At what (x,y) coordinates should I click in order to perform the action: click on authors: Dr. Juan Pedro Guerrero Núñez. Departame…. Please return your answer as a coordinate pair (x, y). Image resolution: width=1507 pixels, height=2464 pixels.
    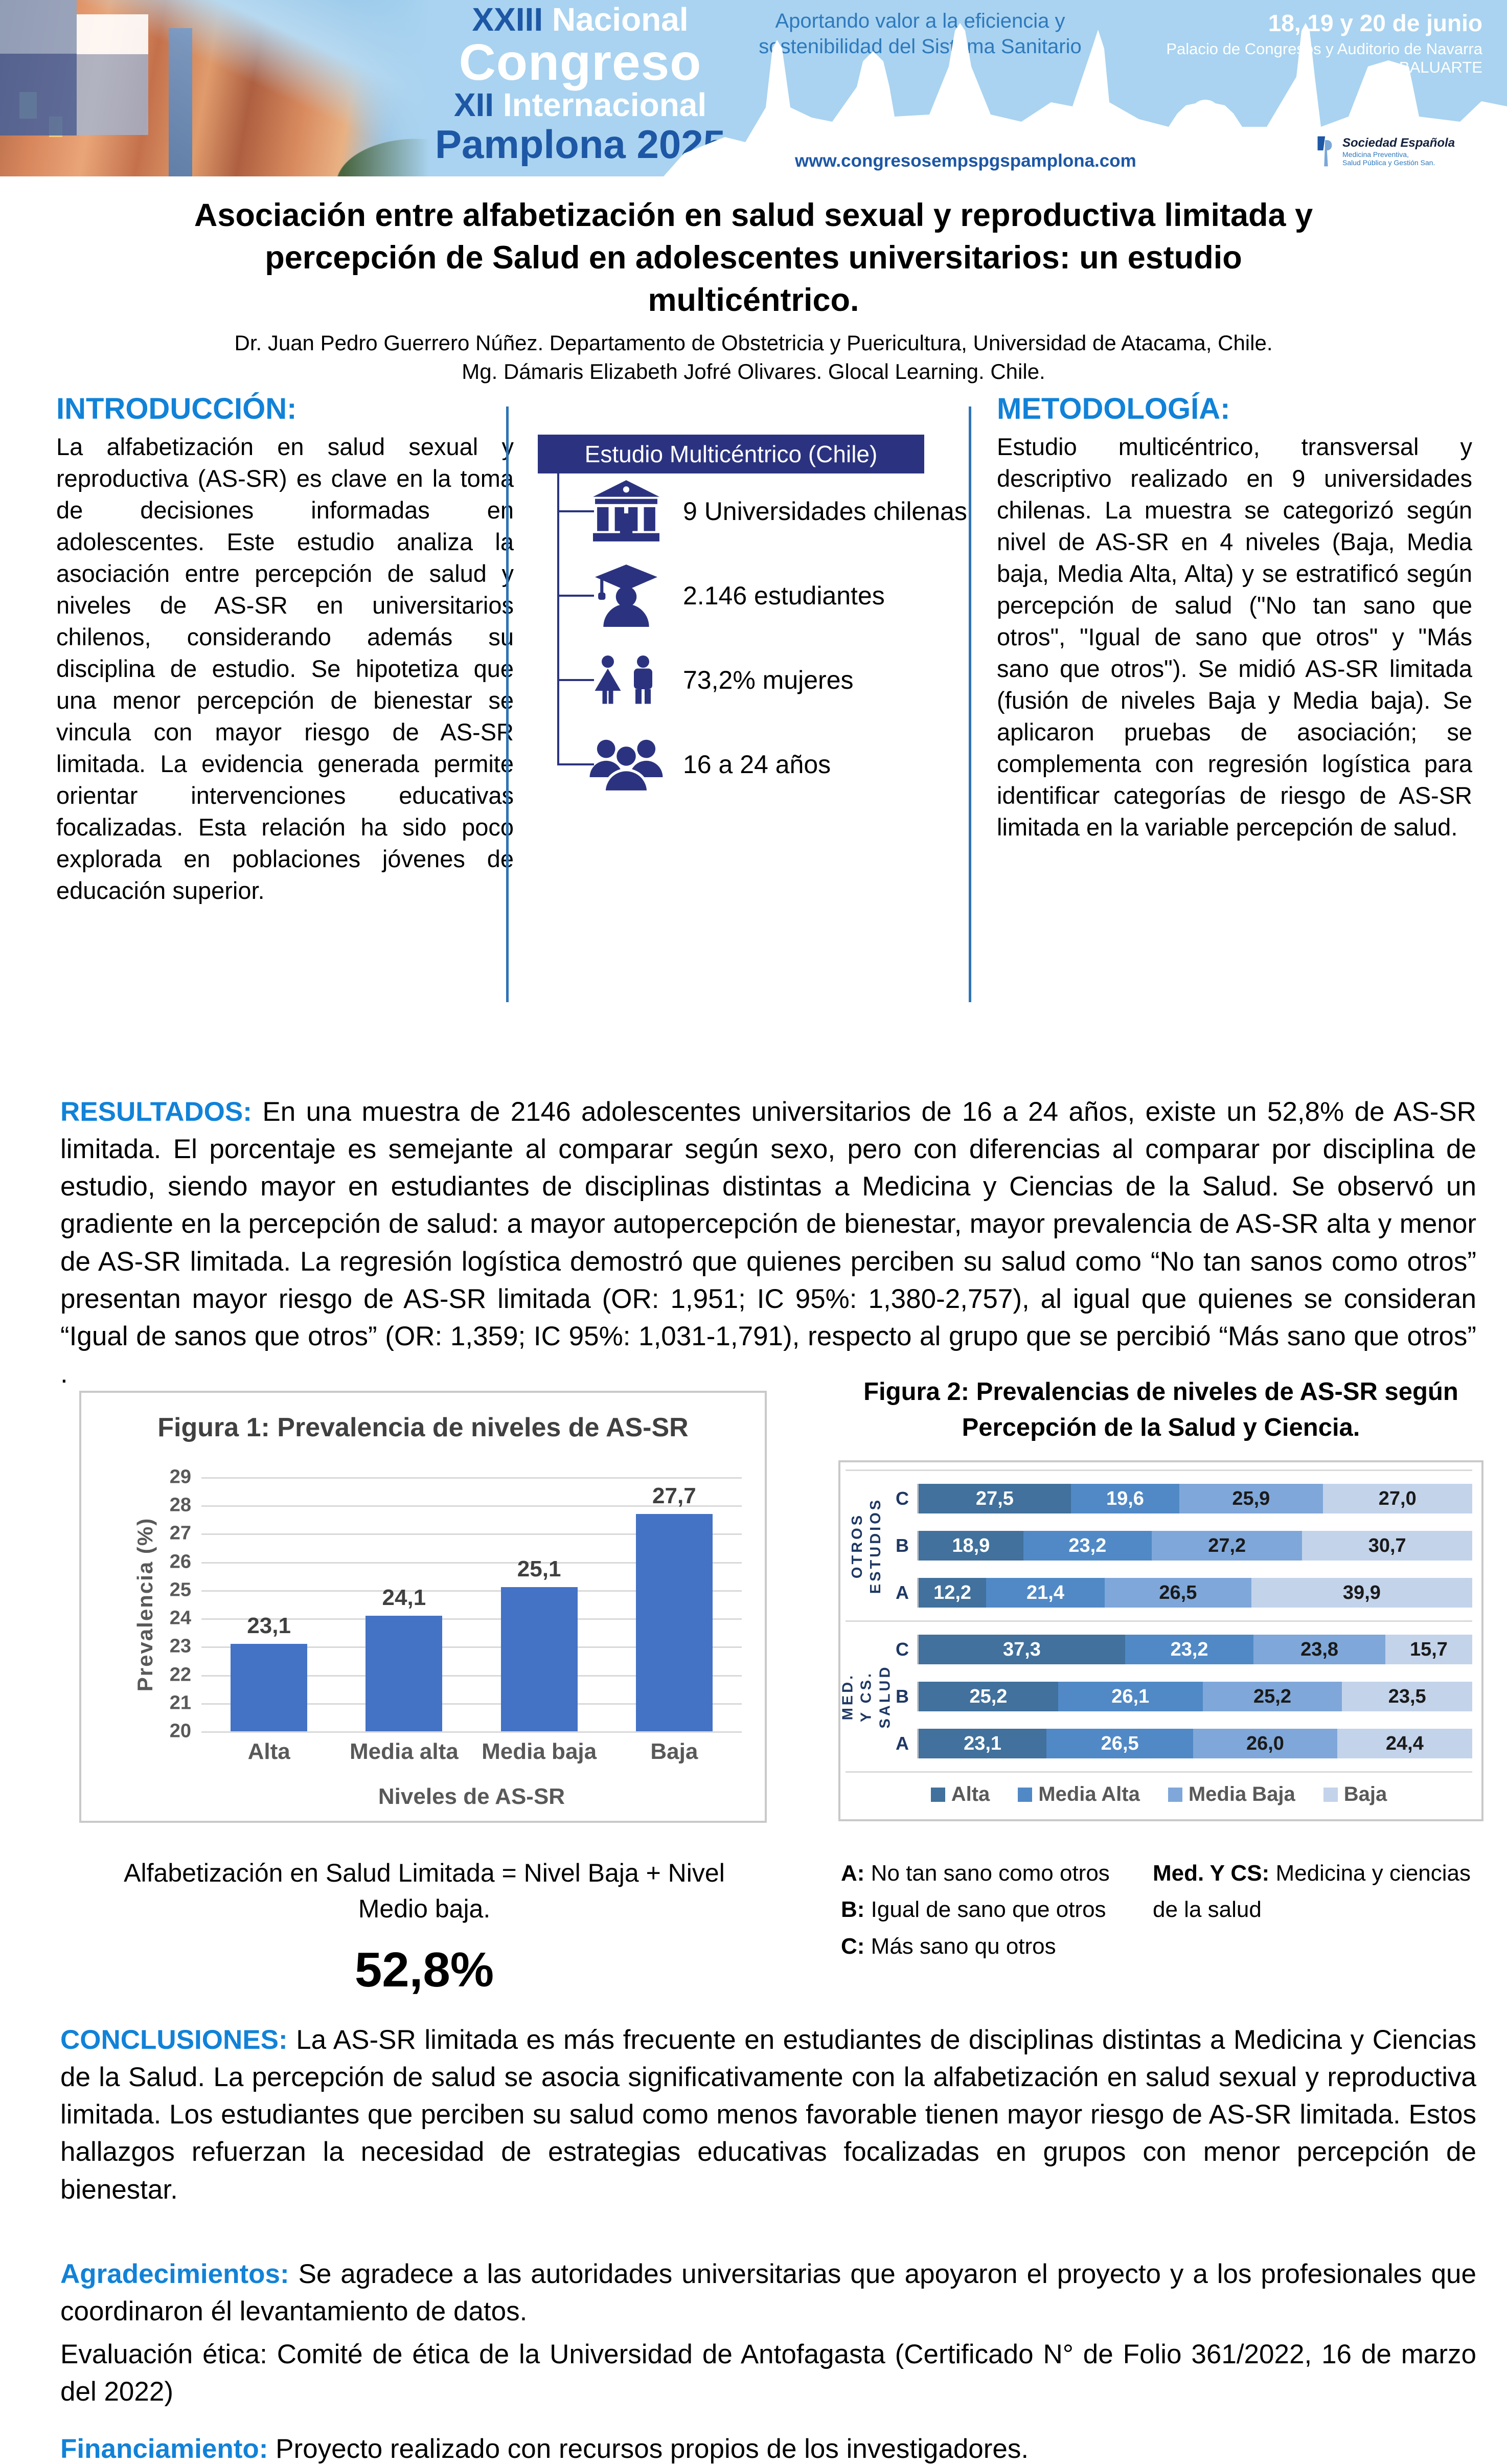
    Looking at the image, I should click on (753, 358).